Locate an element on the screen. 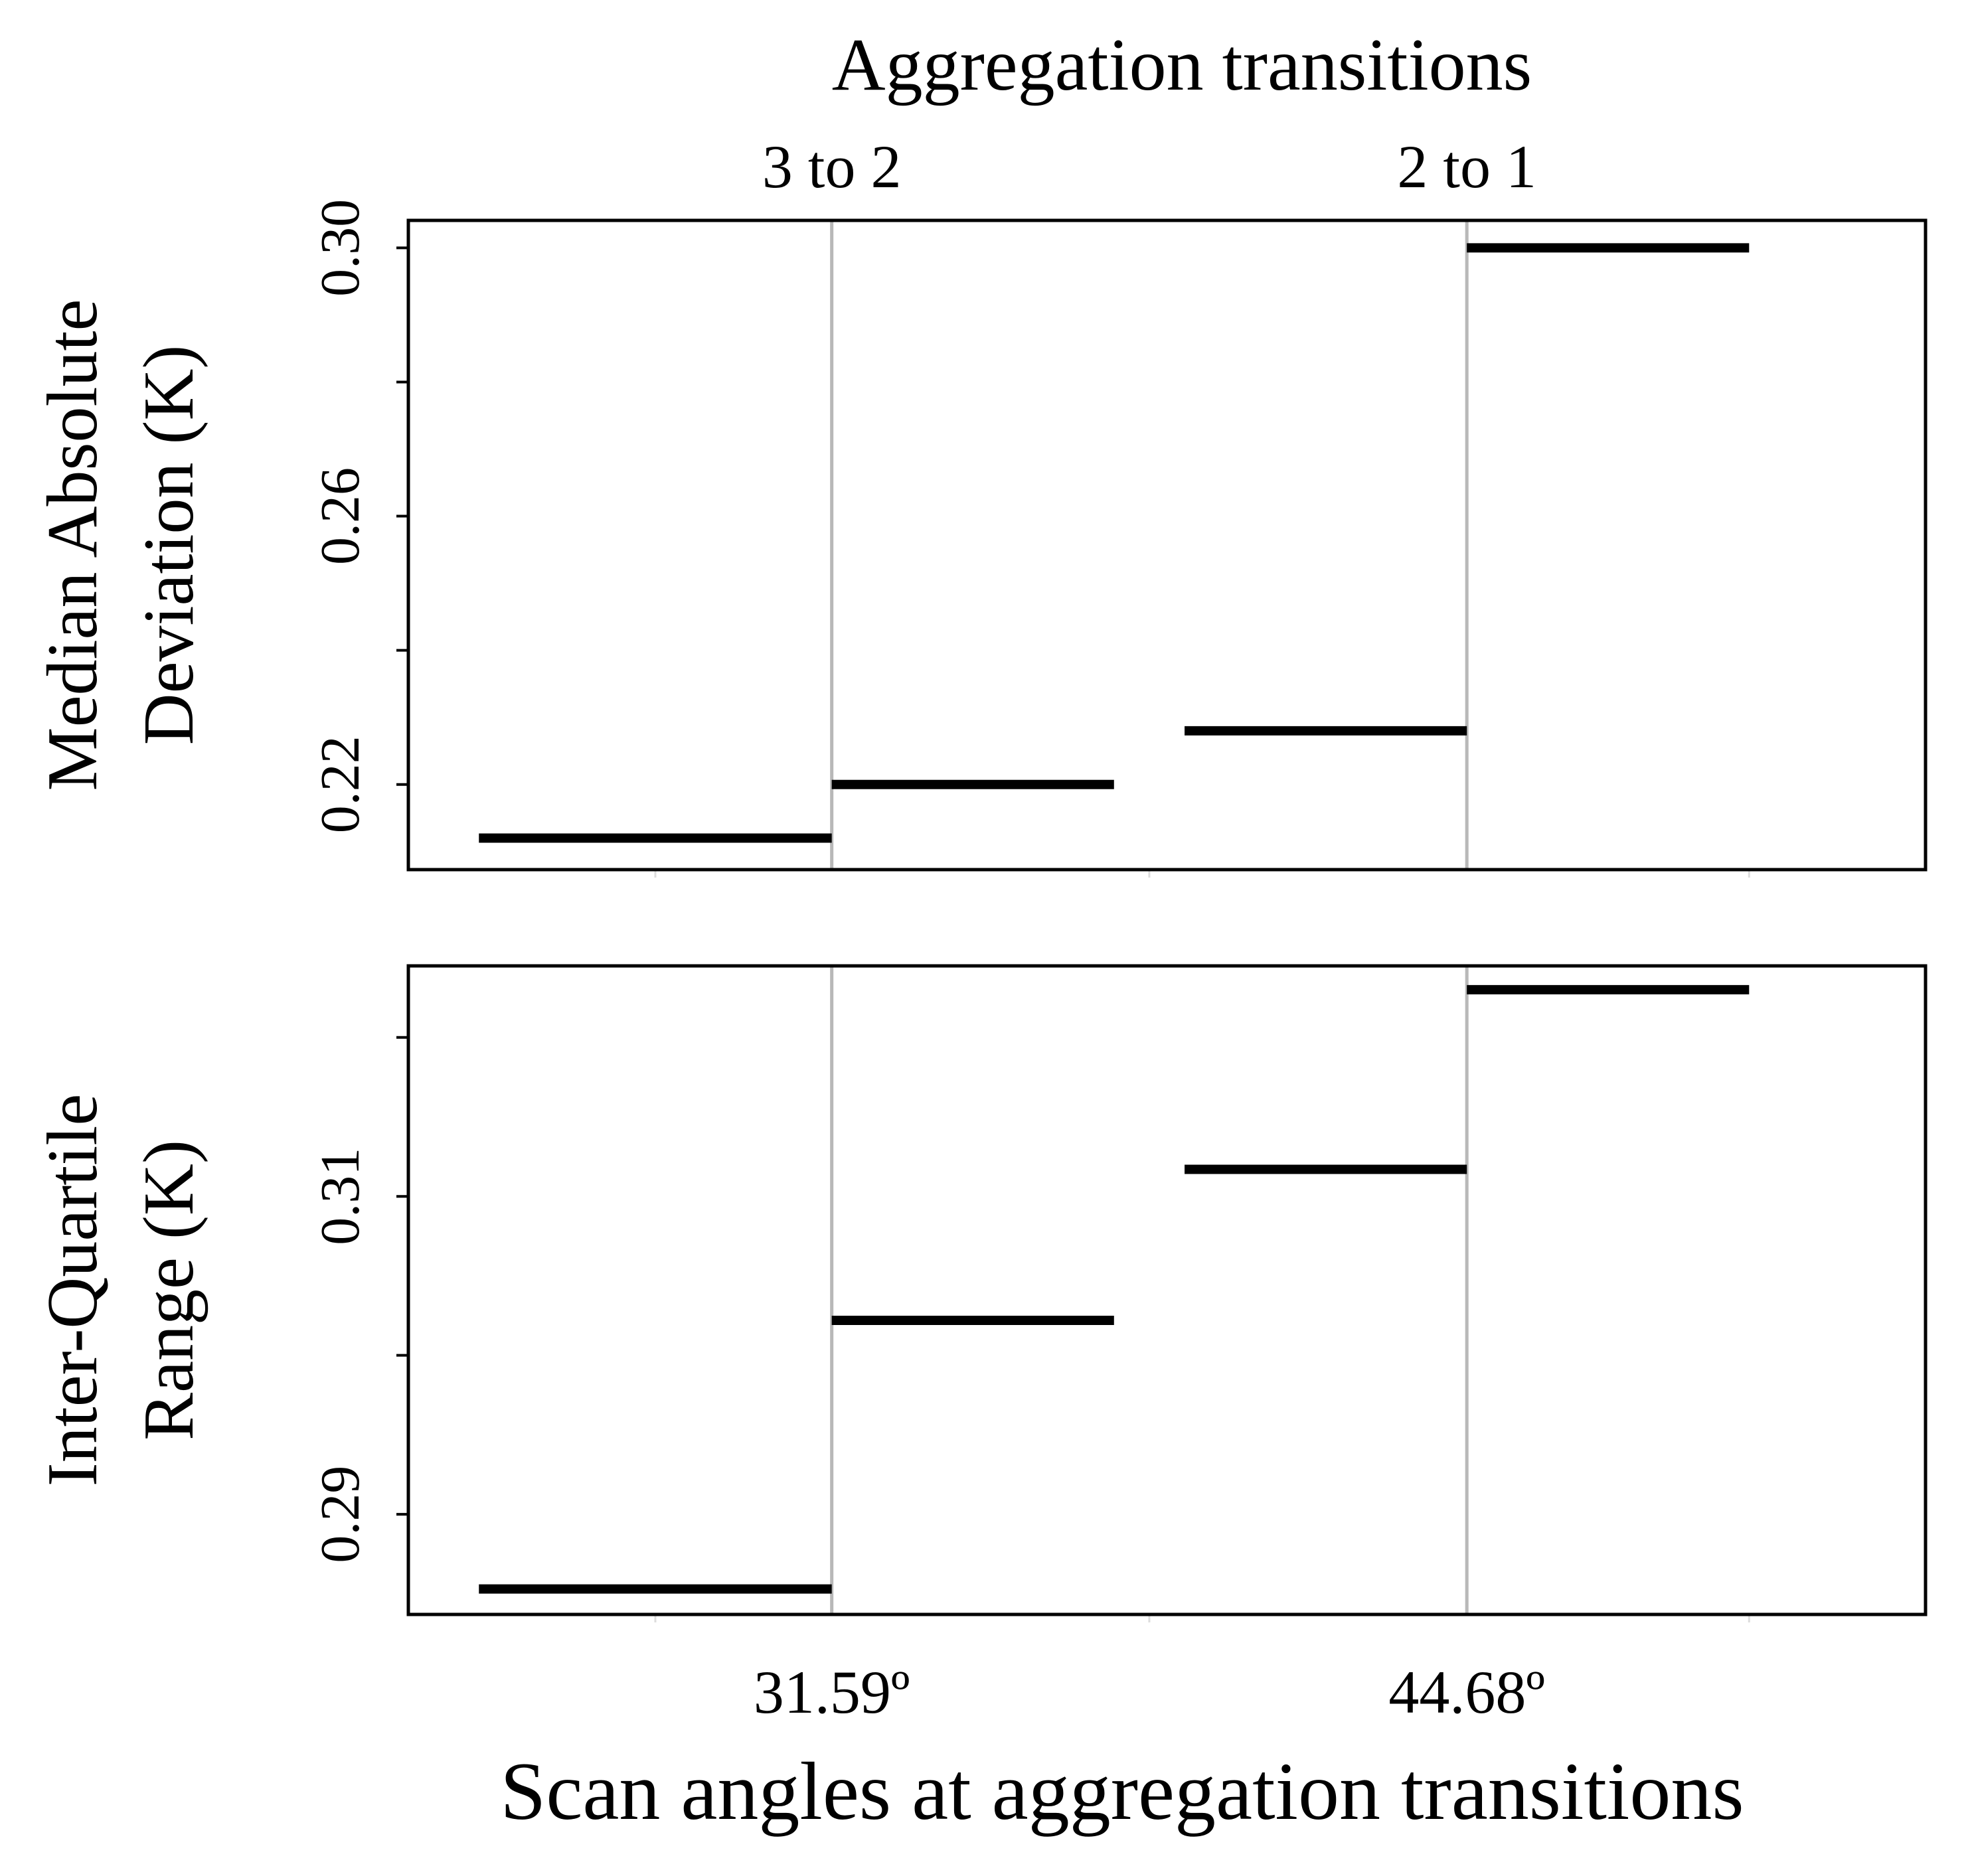 This screenshot has width=1974, height=1876. angle-label: 44.68º is located at coordinates (1466, 1692).